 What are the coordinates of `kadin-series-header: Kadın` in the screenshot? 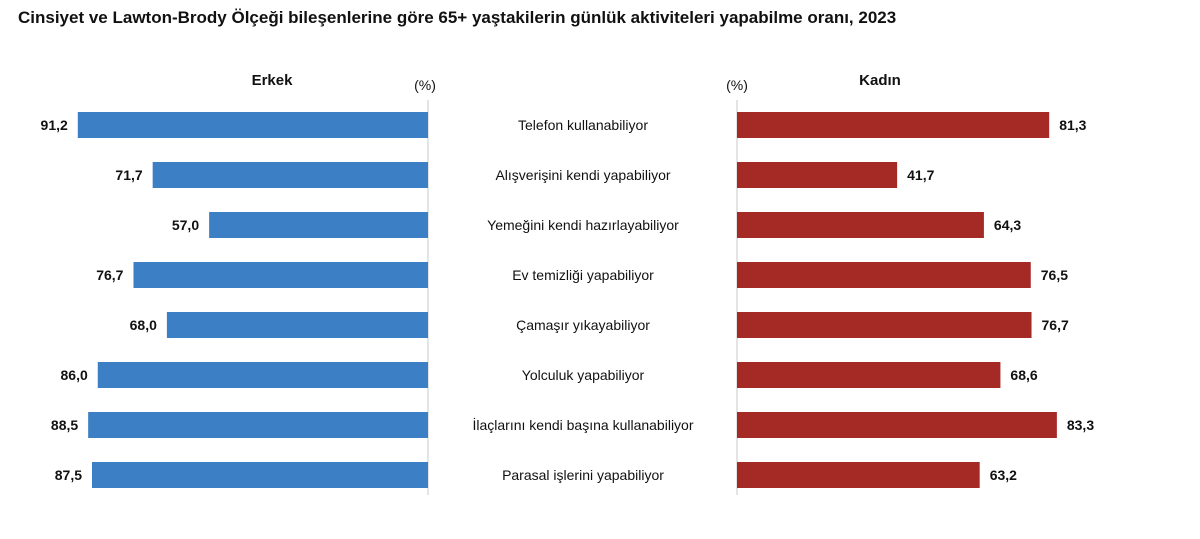 It's located at (880, 80).